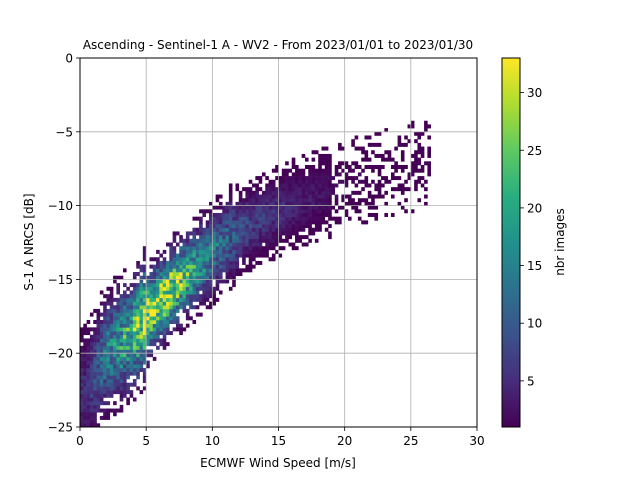 The image size is (640, 480). What do you see at coordinates (60, 206) in the screenshot?
I see `y-tick-label: −10` at bounding box center [60, 206].